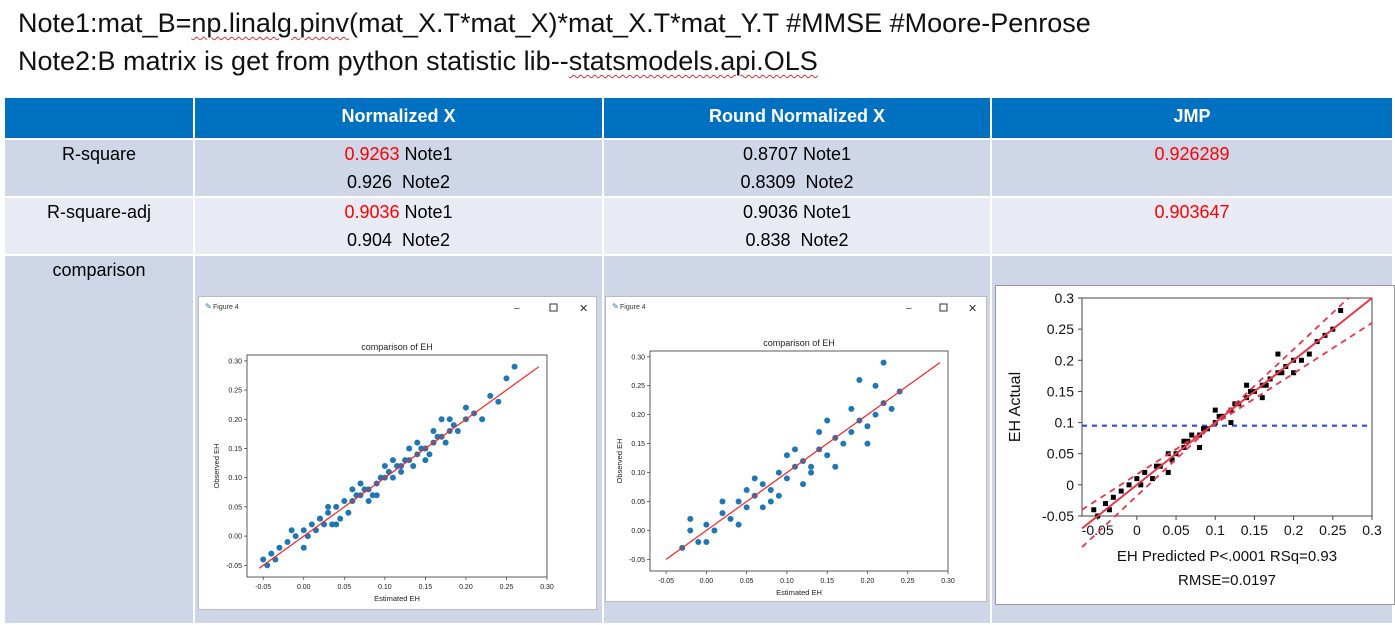  I want to click on value: 0.9263, so click(372, 154).